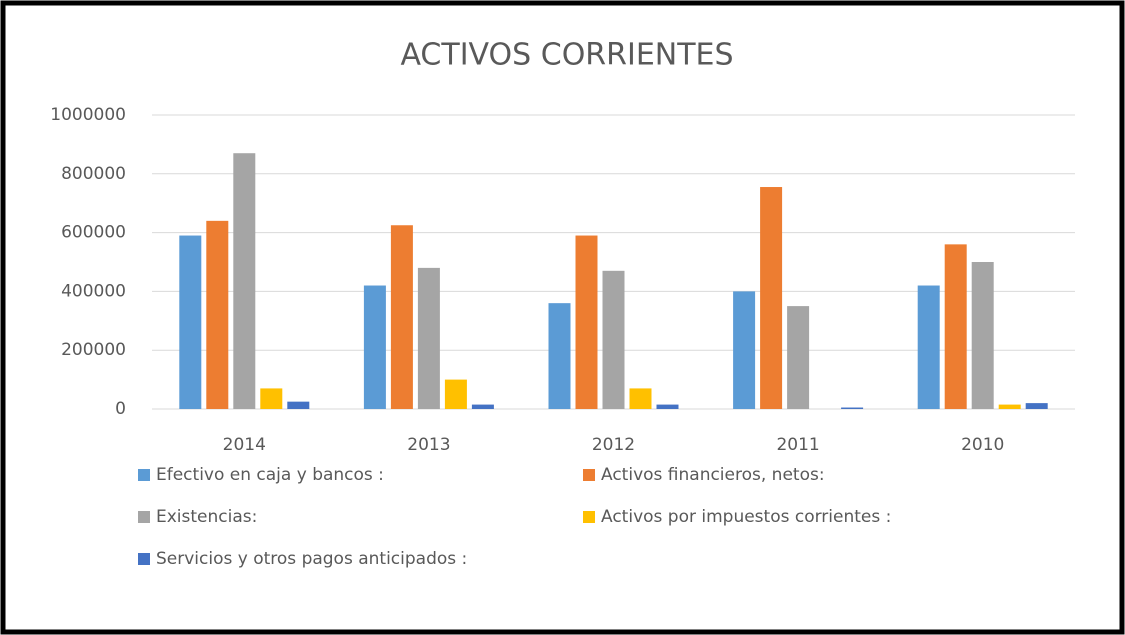 The image size is (1125, 635). I want to click on x-tick-label: 2010, so click(982, 445).